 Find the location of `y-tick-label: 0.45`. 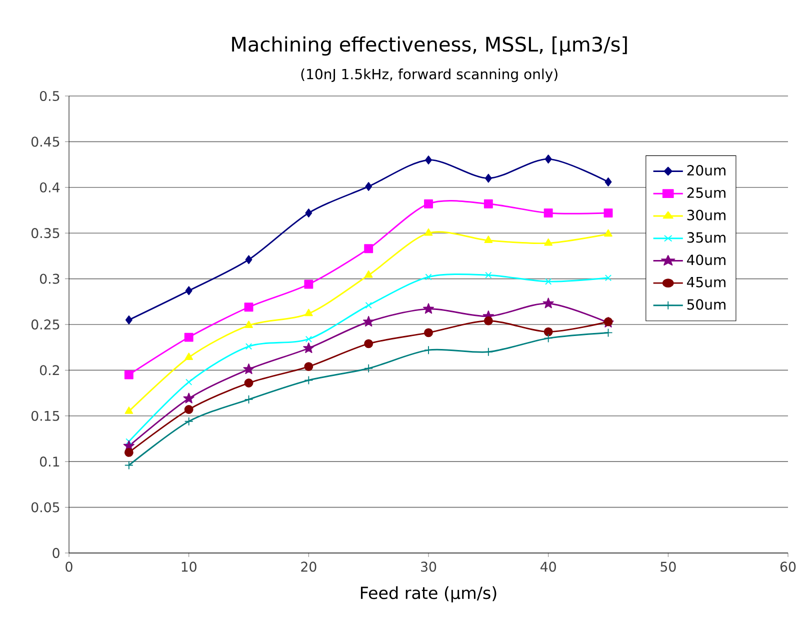

y-tick-label: 0.45 is located at coordinates (45, 141).